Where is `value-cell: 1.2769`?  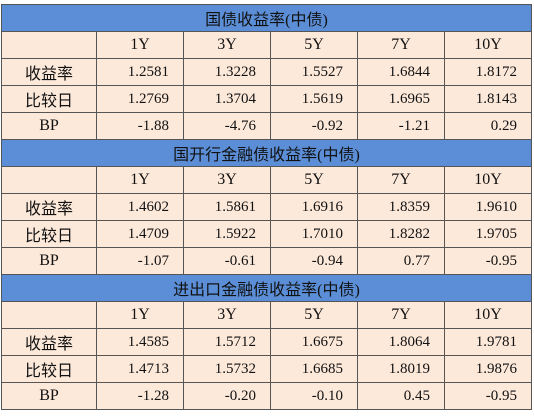
value-cell: 1.2769 is located at coordinates (140, 99).